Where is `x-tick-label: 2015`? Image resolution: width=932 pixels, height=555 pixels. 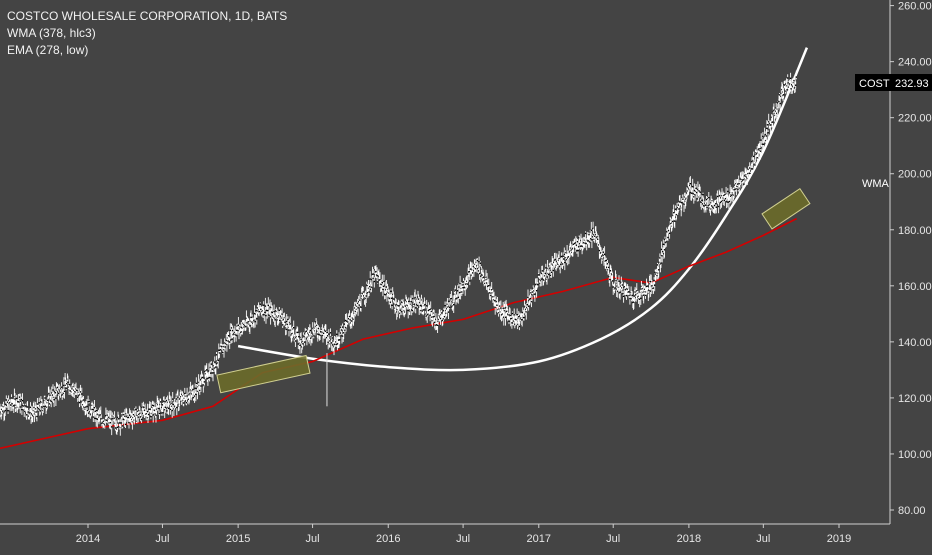
x-tick-label: 2015 is located at coordinates (238, 539).